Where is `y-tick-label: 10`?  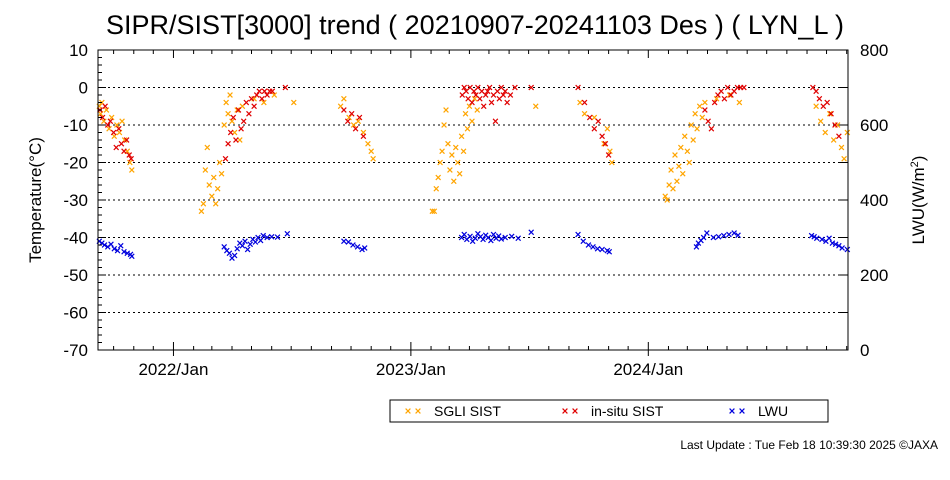
y-tick-label: 10 is located at coordinates (78, 50).